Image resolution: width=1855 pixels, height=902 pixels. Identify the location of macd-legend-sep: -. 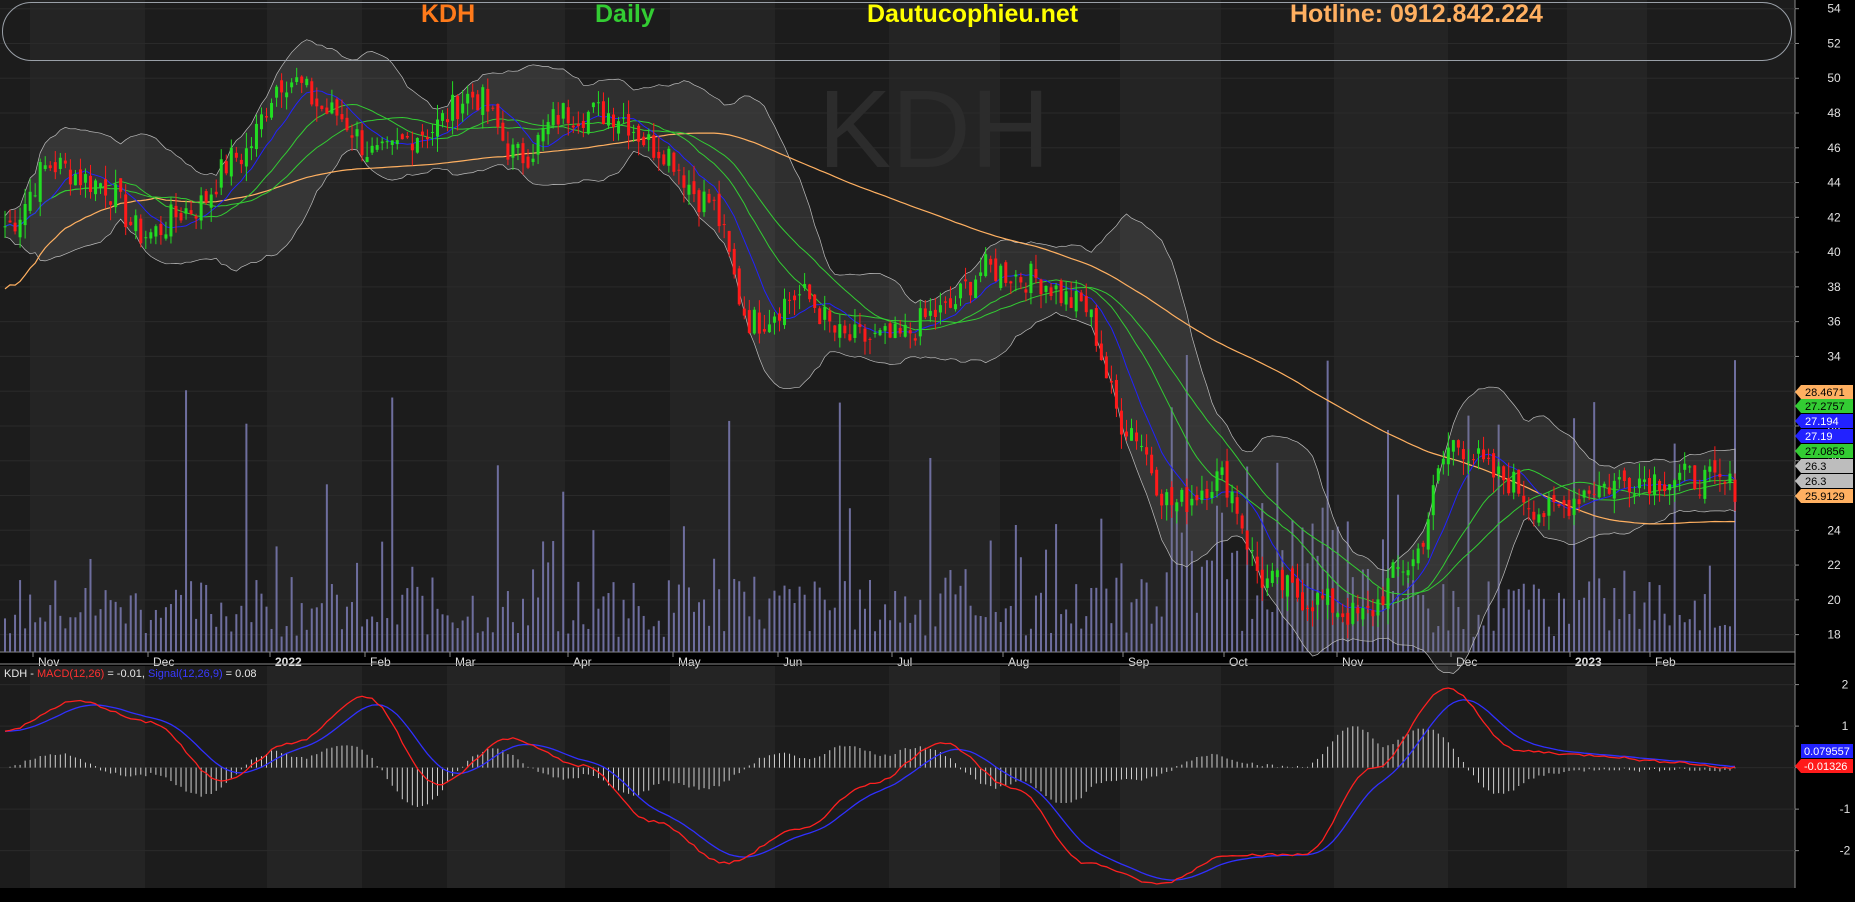
(32, 674).